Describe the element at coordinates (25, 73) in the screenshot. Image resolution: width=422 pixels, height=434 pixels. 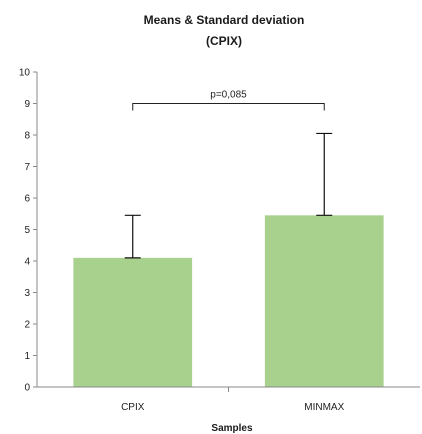
I see `y-tick-label: 10` at that location.